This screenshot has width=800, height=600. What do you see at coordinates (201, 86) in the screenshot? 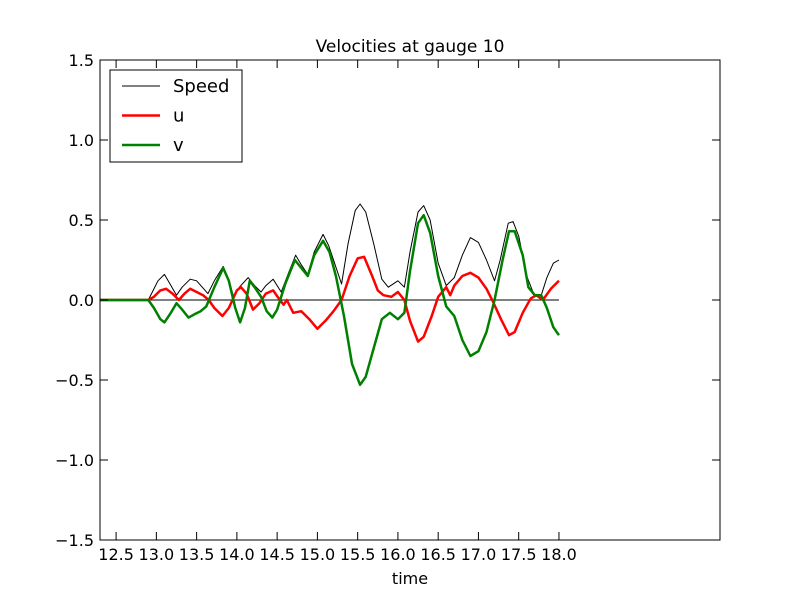
I see `legend-label-speed: Speed` at bounding box center [201, 86].